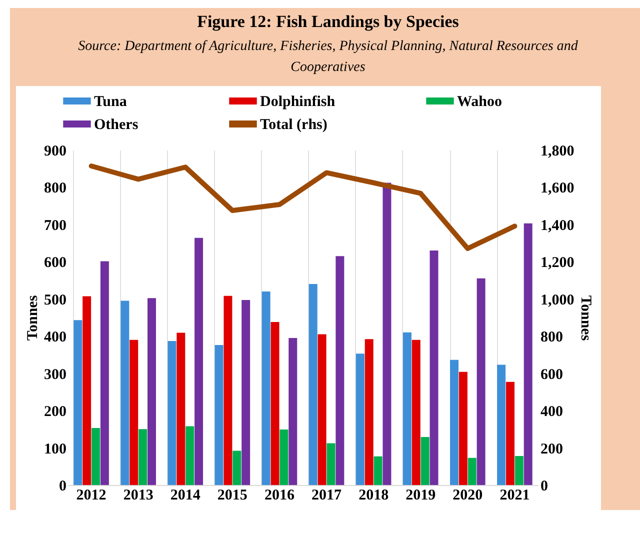 Image resolution: width=640 pixels, height=540 pixels. Describe the element at coordinates (557, 263) in the screenshot. I see `y2-tick-label: 1,200` at that location.